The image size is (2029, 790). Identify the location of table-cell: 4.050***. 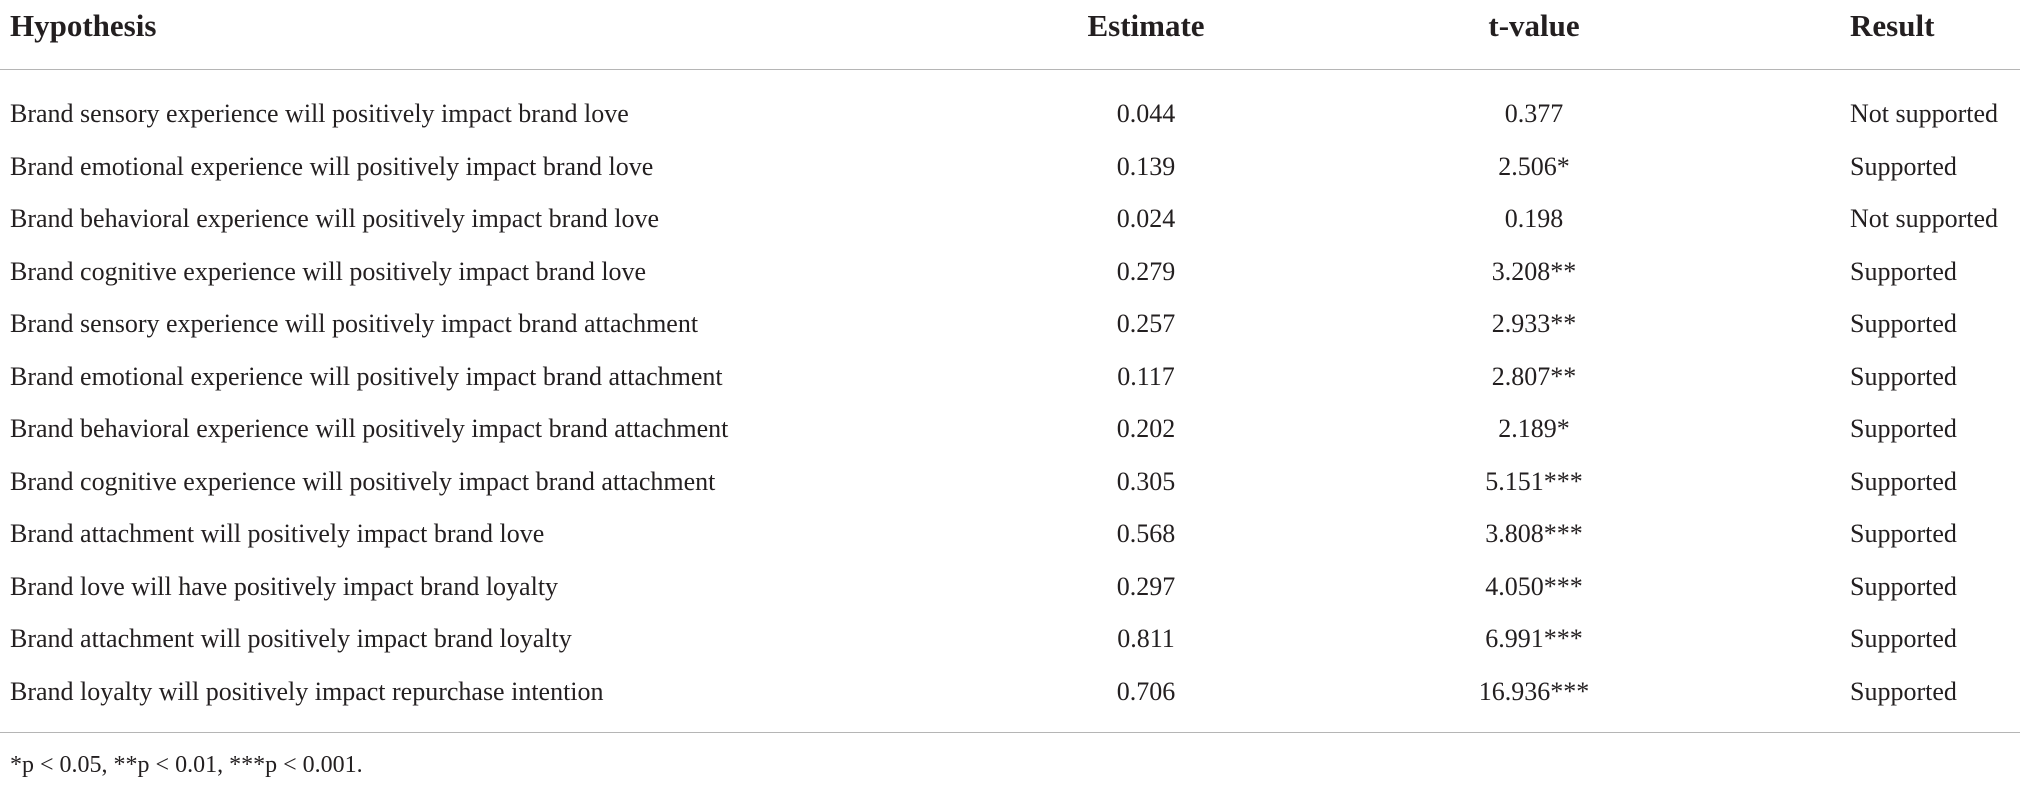
(1534, 586).